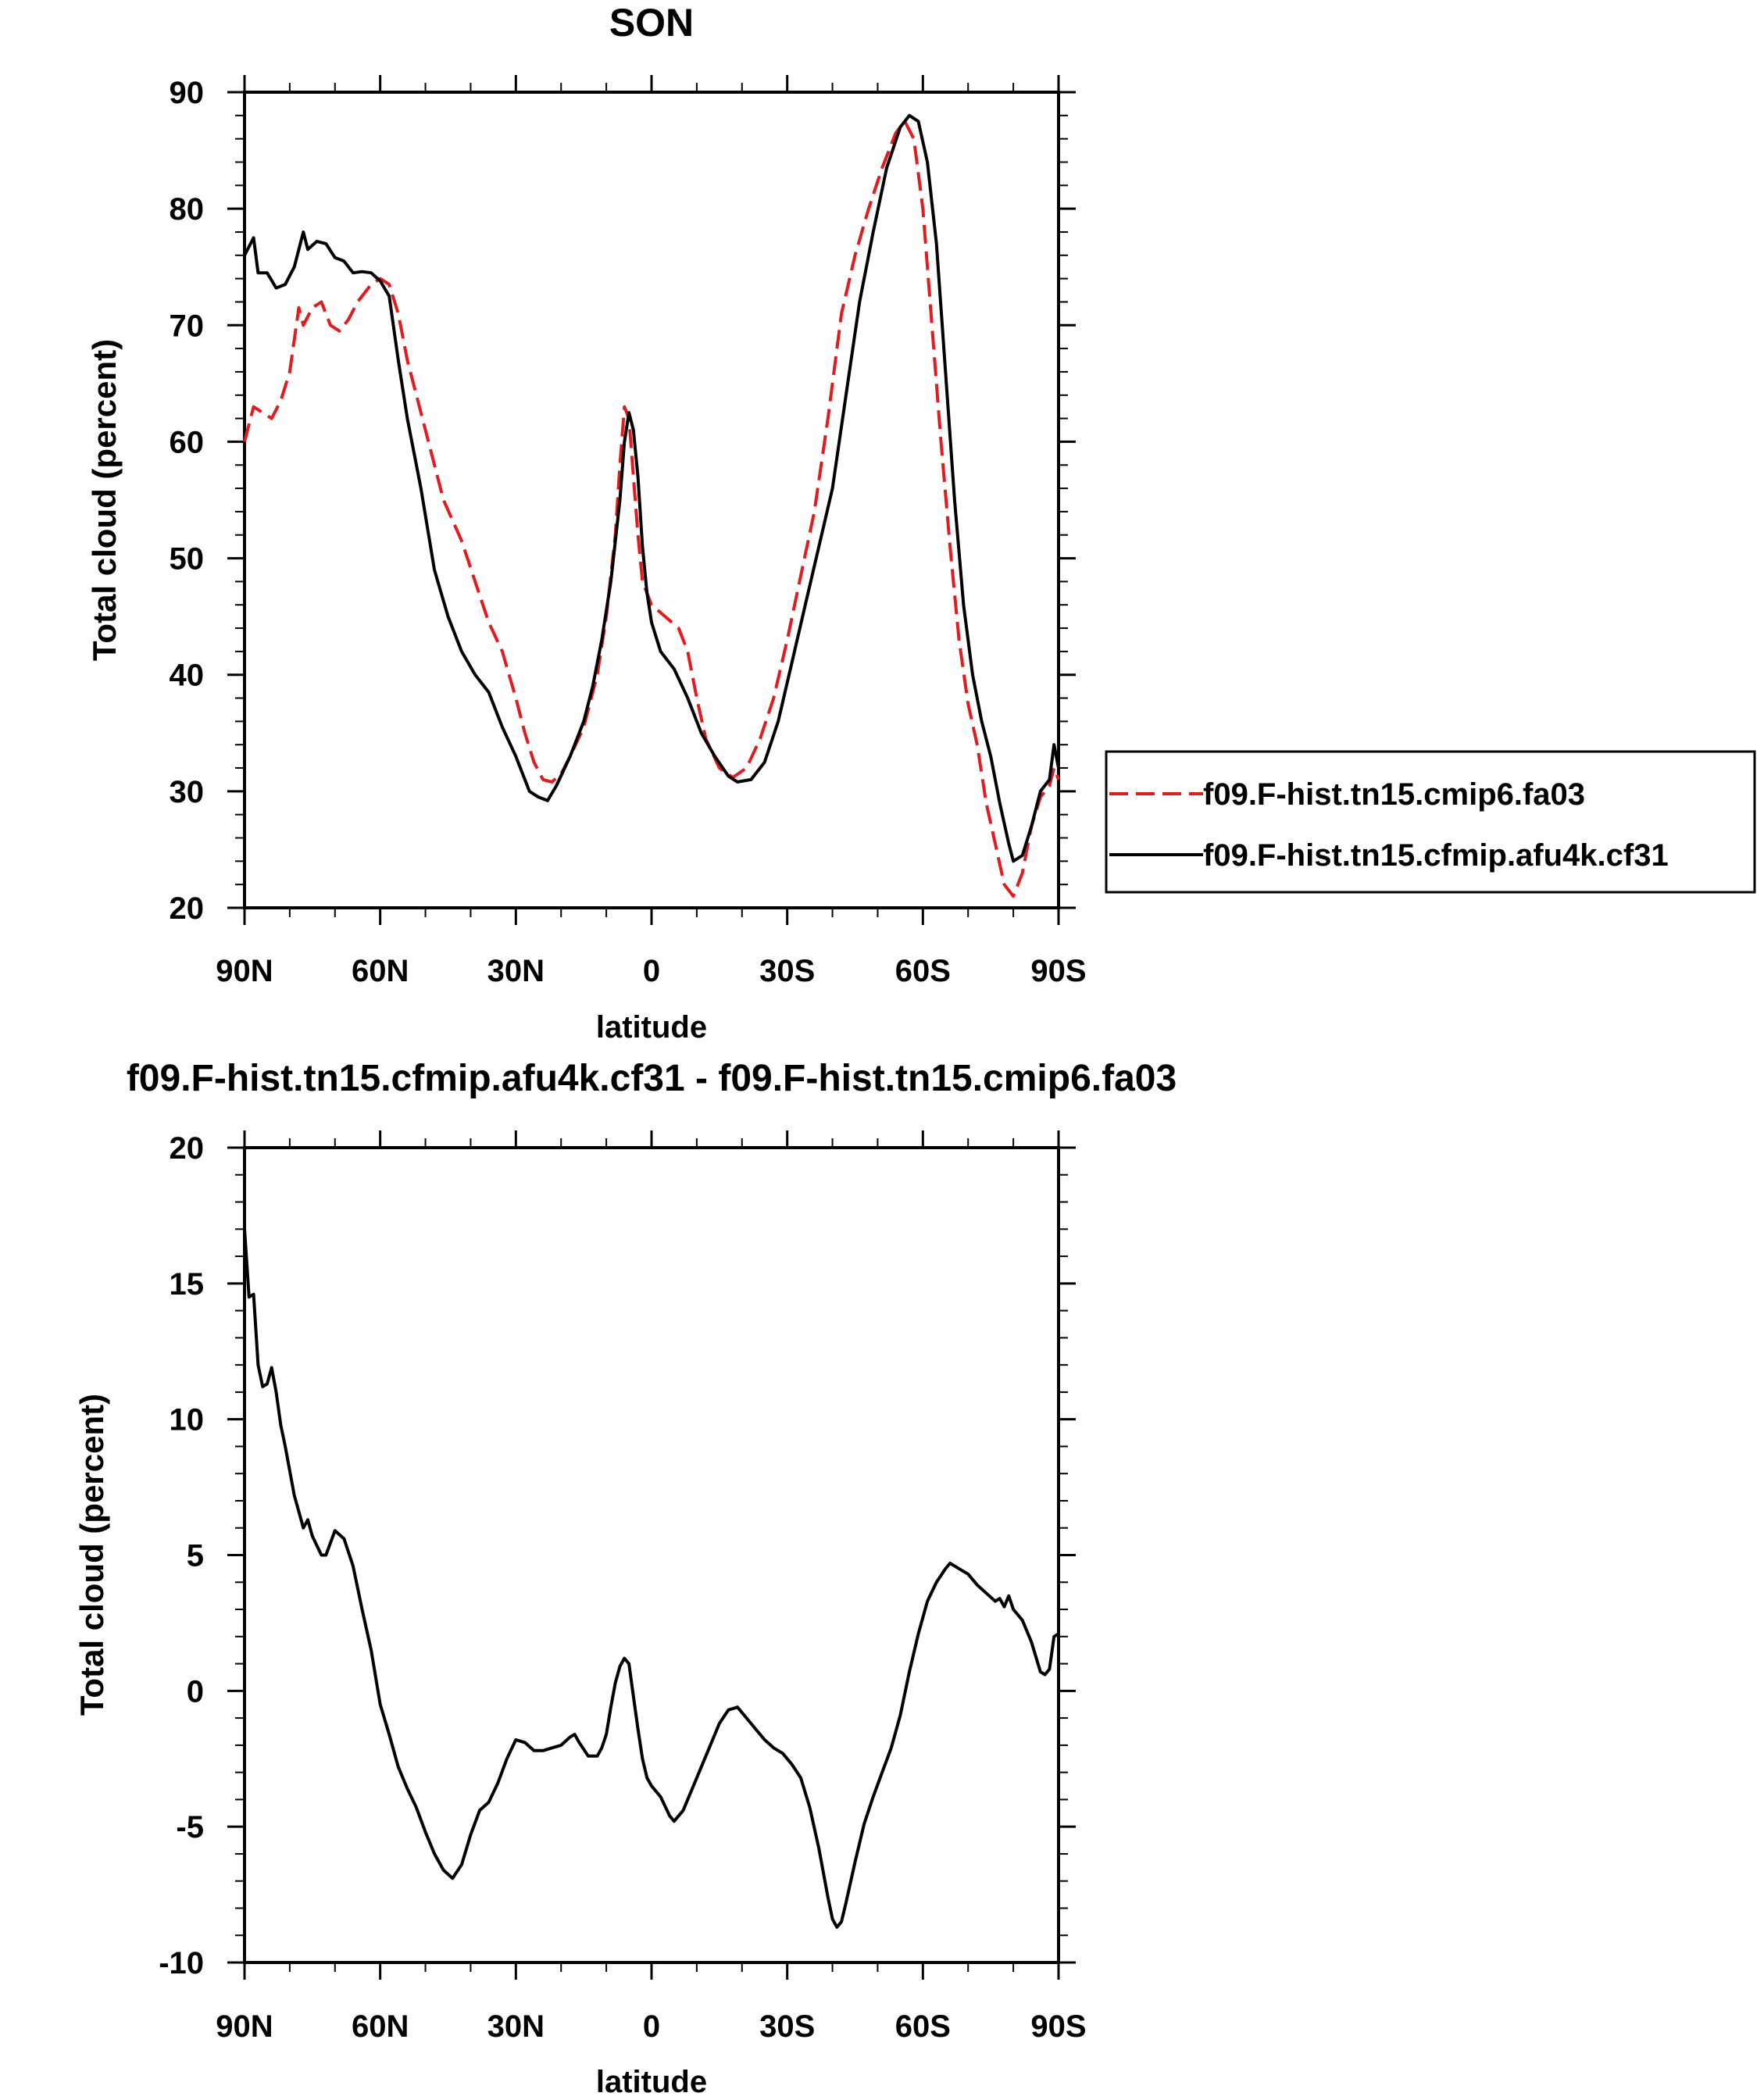 This screenshot has width=1764, height=2100. What do you see at coordinates (652, 23) in the screenshot?
I see `chart-title: SON` at bounding box center [652, 23].